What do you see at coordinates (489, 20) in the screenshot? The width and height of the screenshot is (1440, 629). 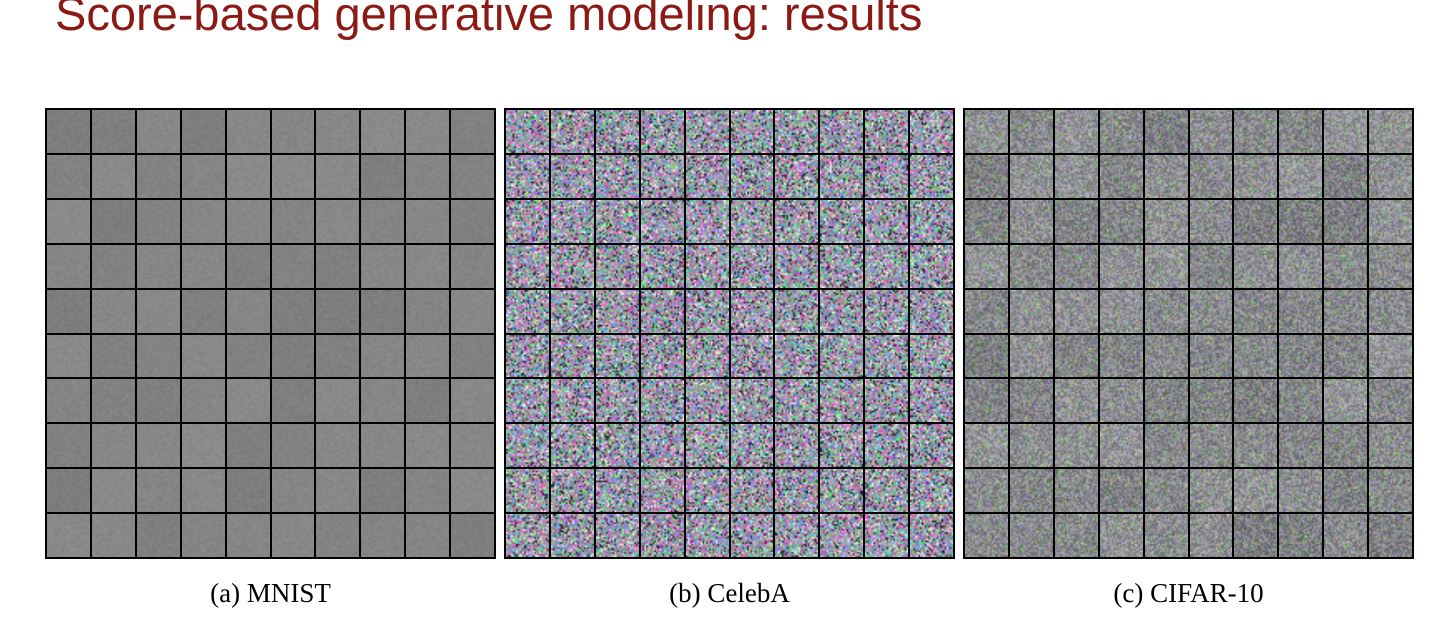 I see `slide-title: Score-based generative modeling: results` at bounding box center [489, 20].